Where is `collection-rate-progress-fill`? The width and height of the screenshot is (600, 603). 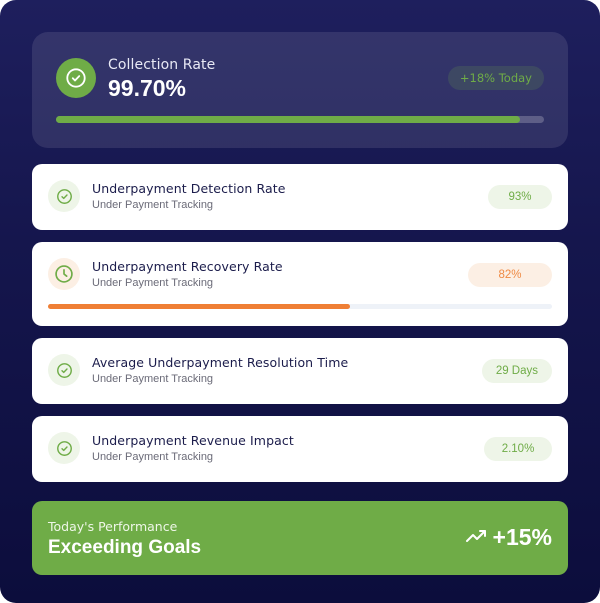
collection-rate-progress-fill is located at coordinates (288, 119).